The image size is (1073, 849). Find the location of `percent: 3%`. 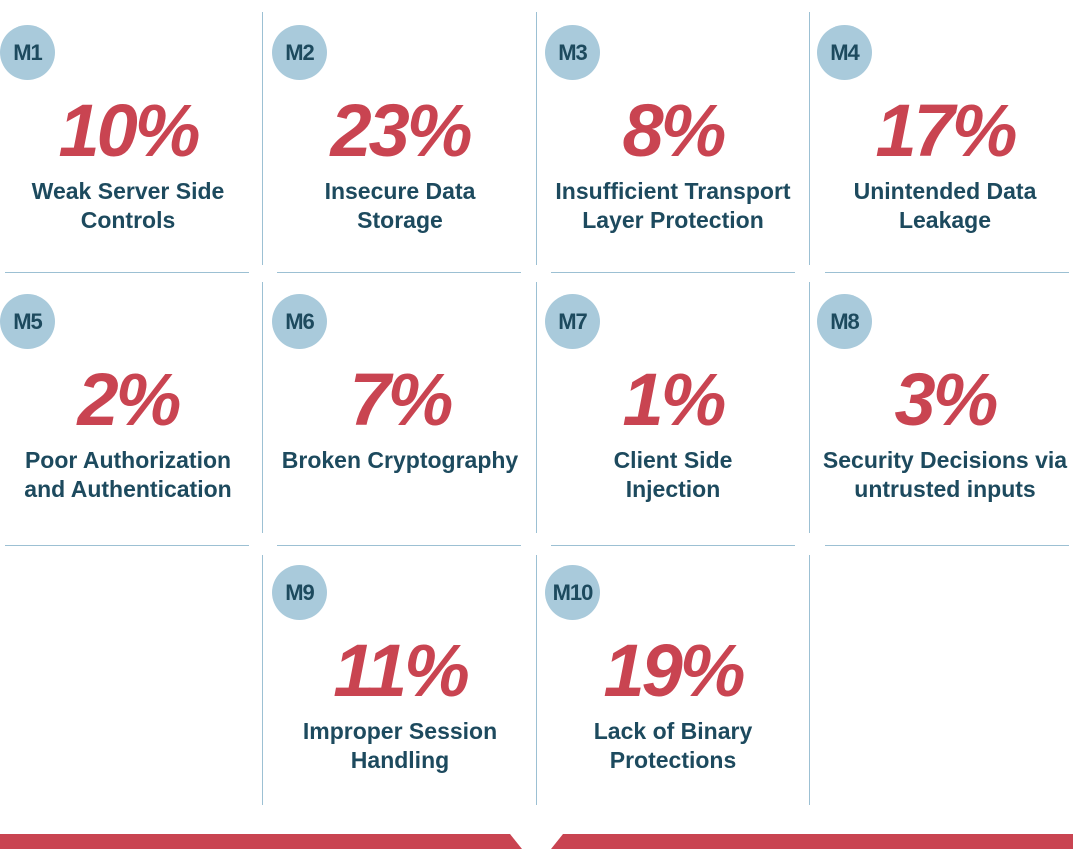

percent: 3% is located at coordinates (946, 399).